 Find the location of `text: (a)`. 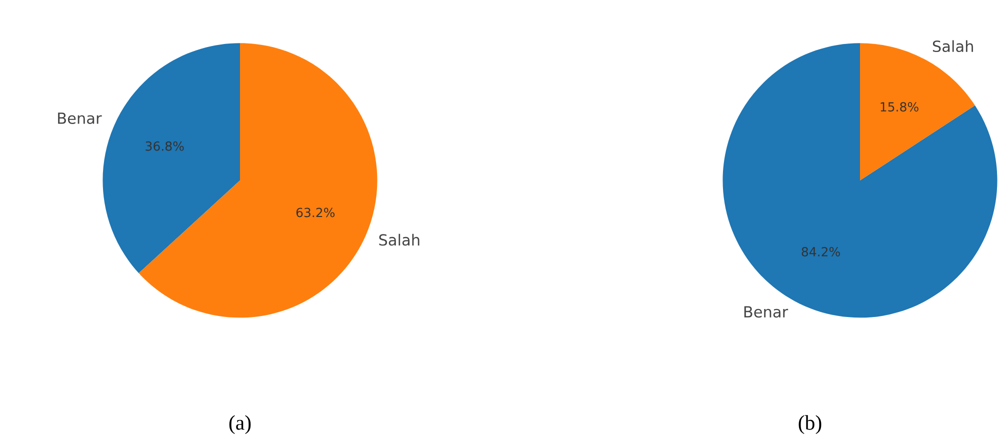

text: (a) is located at coordinates (240, 424).